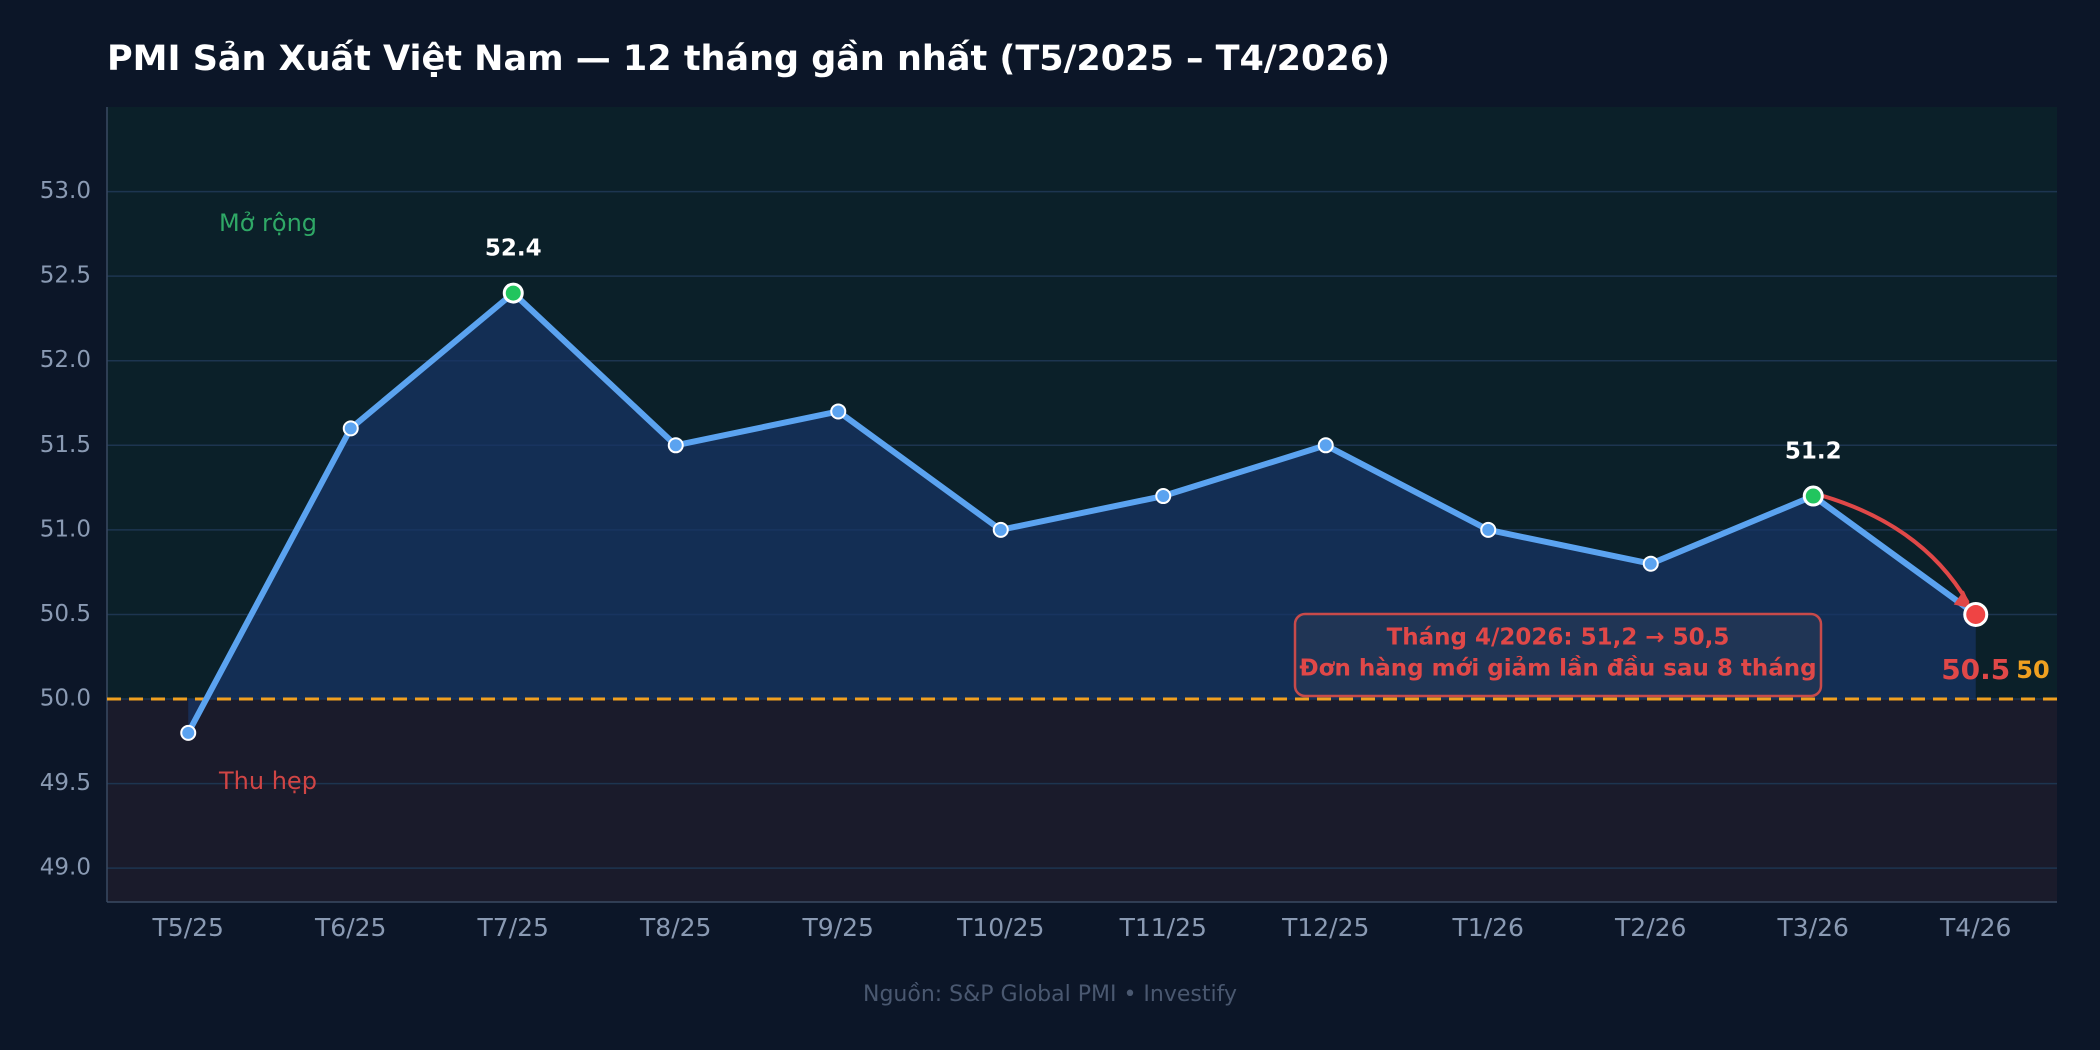 The height and width of the screenshot is (1050, 2100). What do you see at coordinates (188, 927) in the screenshot?
I see `x-tick-label: T5/25` at bounding box center [188, 927].